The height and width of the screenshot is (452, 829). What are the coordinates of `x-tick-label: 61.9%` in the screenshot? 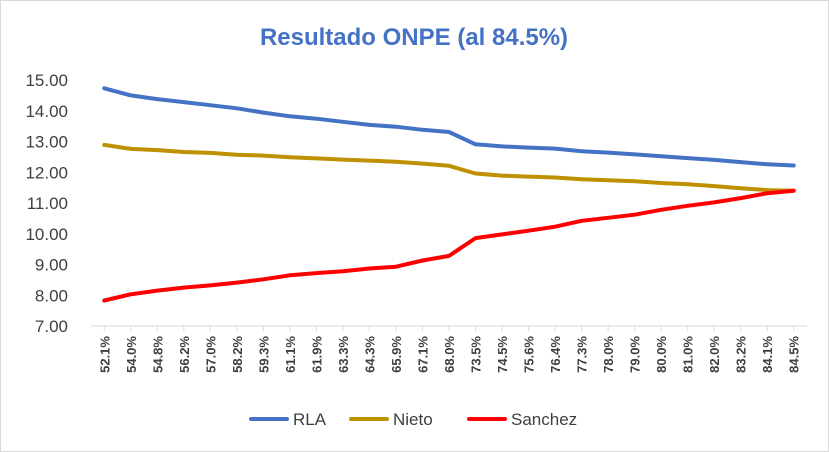 It's located at (316, 354).